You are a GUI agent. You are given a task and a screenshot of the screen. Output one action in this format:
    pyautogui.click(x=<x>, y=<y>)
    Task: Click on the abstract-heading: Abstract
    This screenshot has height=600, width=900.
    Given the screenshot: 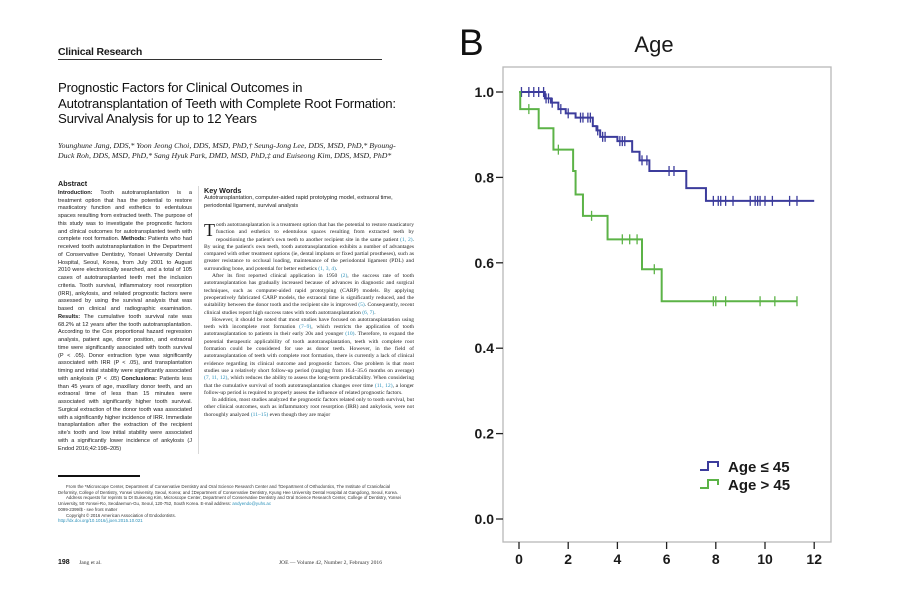 What is the action you would take?
    pyautogui.click(x=73, y=183)
    